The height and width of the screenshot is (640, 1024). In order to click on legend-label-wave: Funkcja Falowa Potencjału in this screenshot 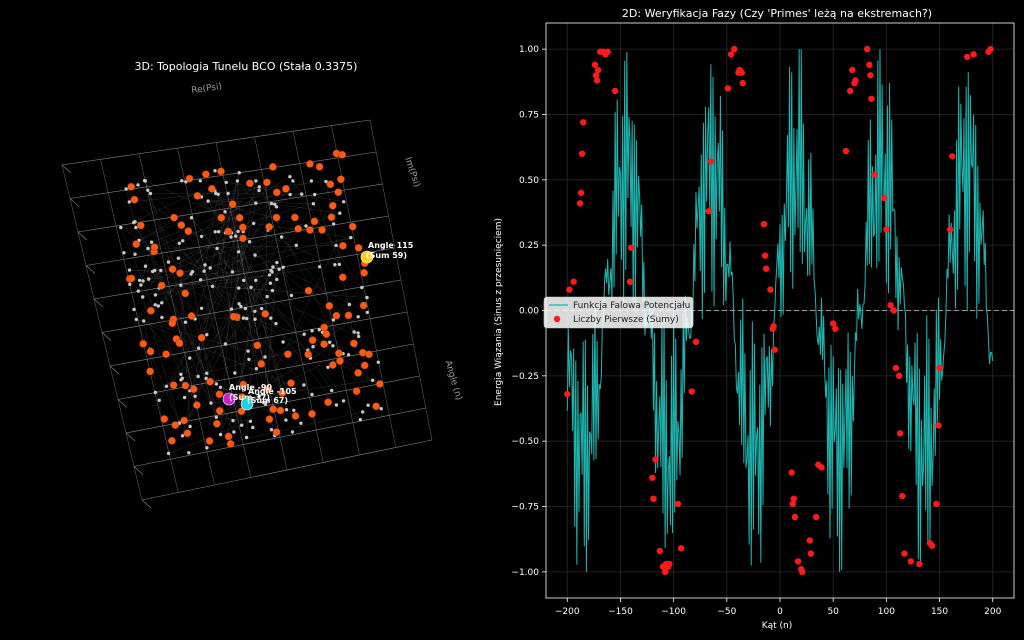, I will do `click(631, 306)`.